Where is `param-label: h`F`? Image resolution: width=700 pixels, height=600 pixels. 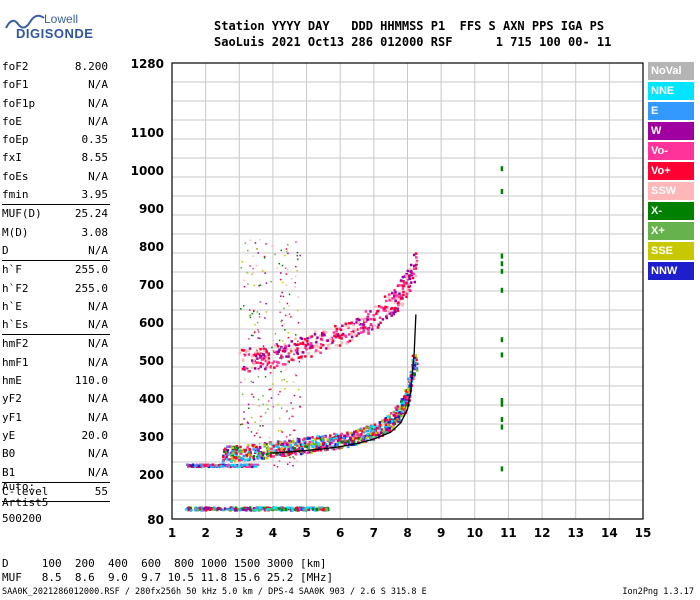 param-label: h`F is located at coordinates (12, 270).